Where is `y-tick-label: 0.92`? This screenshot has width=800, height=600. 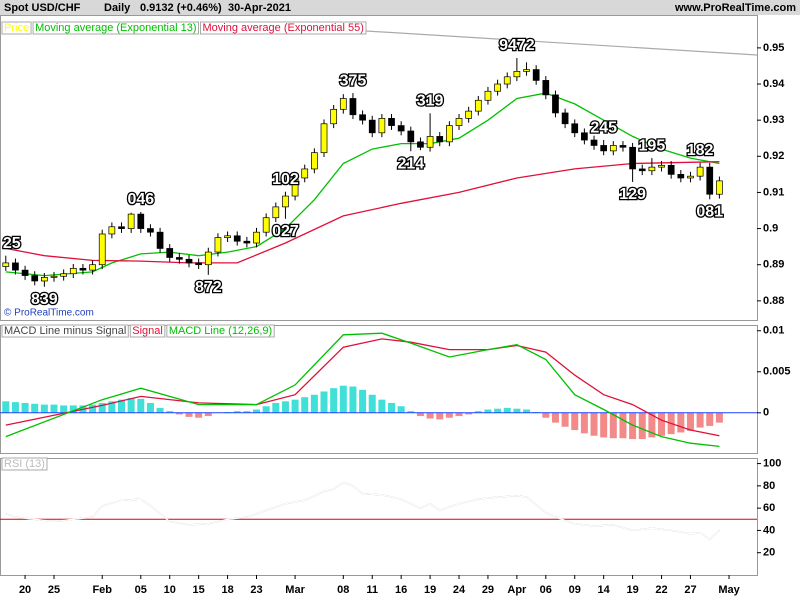
y-tick-label: 0.92 is located at coordinates (773, 156).